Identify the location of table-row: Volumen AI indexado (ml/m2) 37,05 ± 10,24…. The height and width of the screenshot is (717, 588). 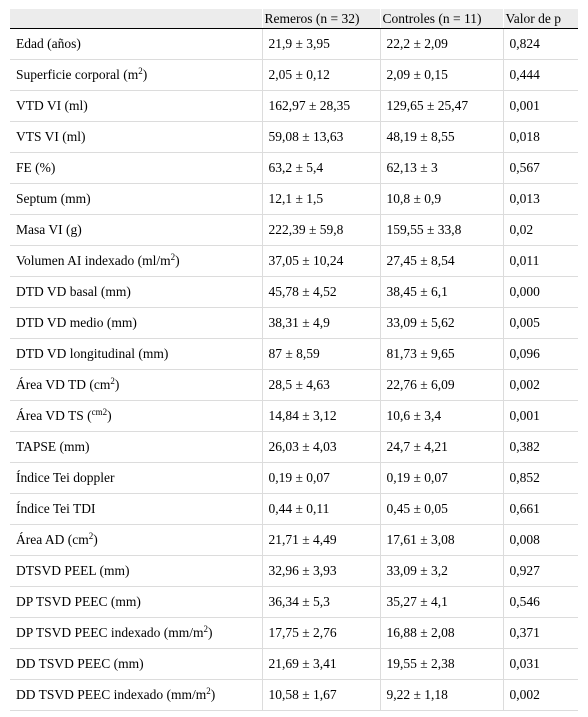
(294, 261).